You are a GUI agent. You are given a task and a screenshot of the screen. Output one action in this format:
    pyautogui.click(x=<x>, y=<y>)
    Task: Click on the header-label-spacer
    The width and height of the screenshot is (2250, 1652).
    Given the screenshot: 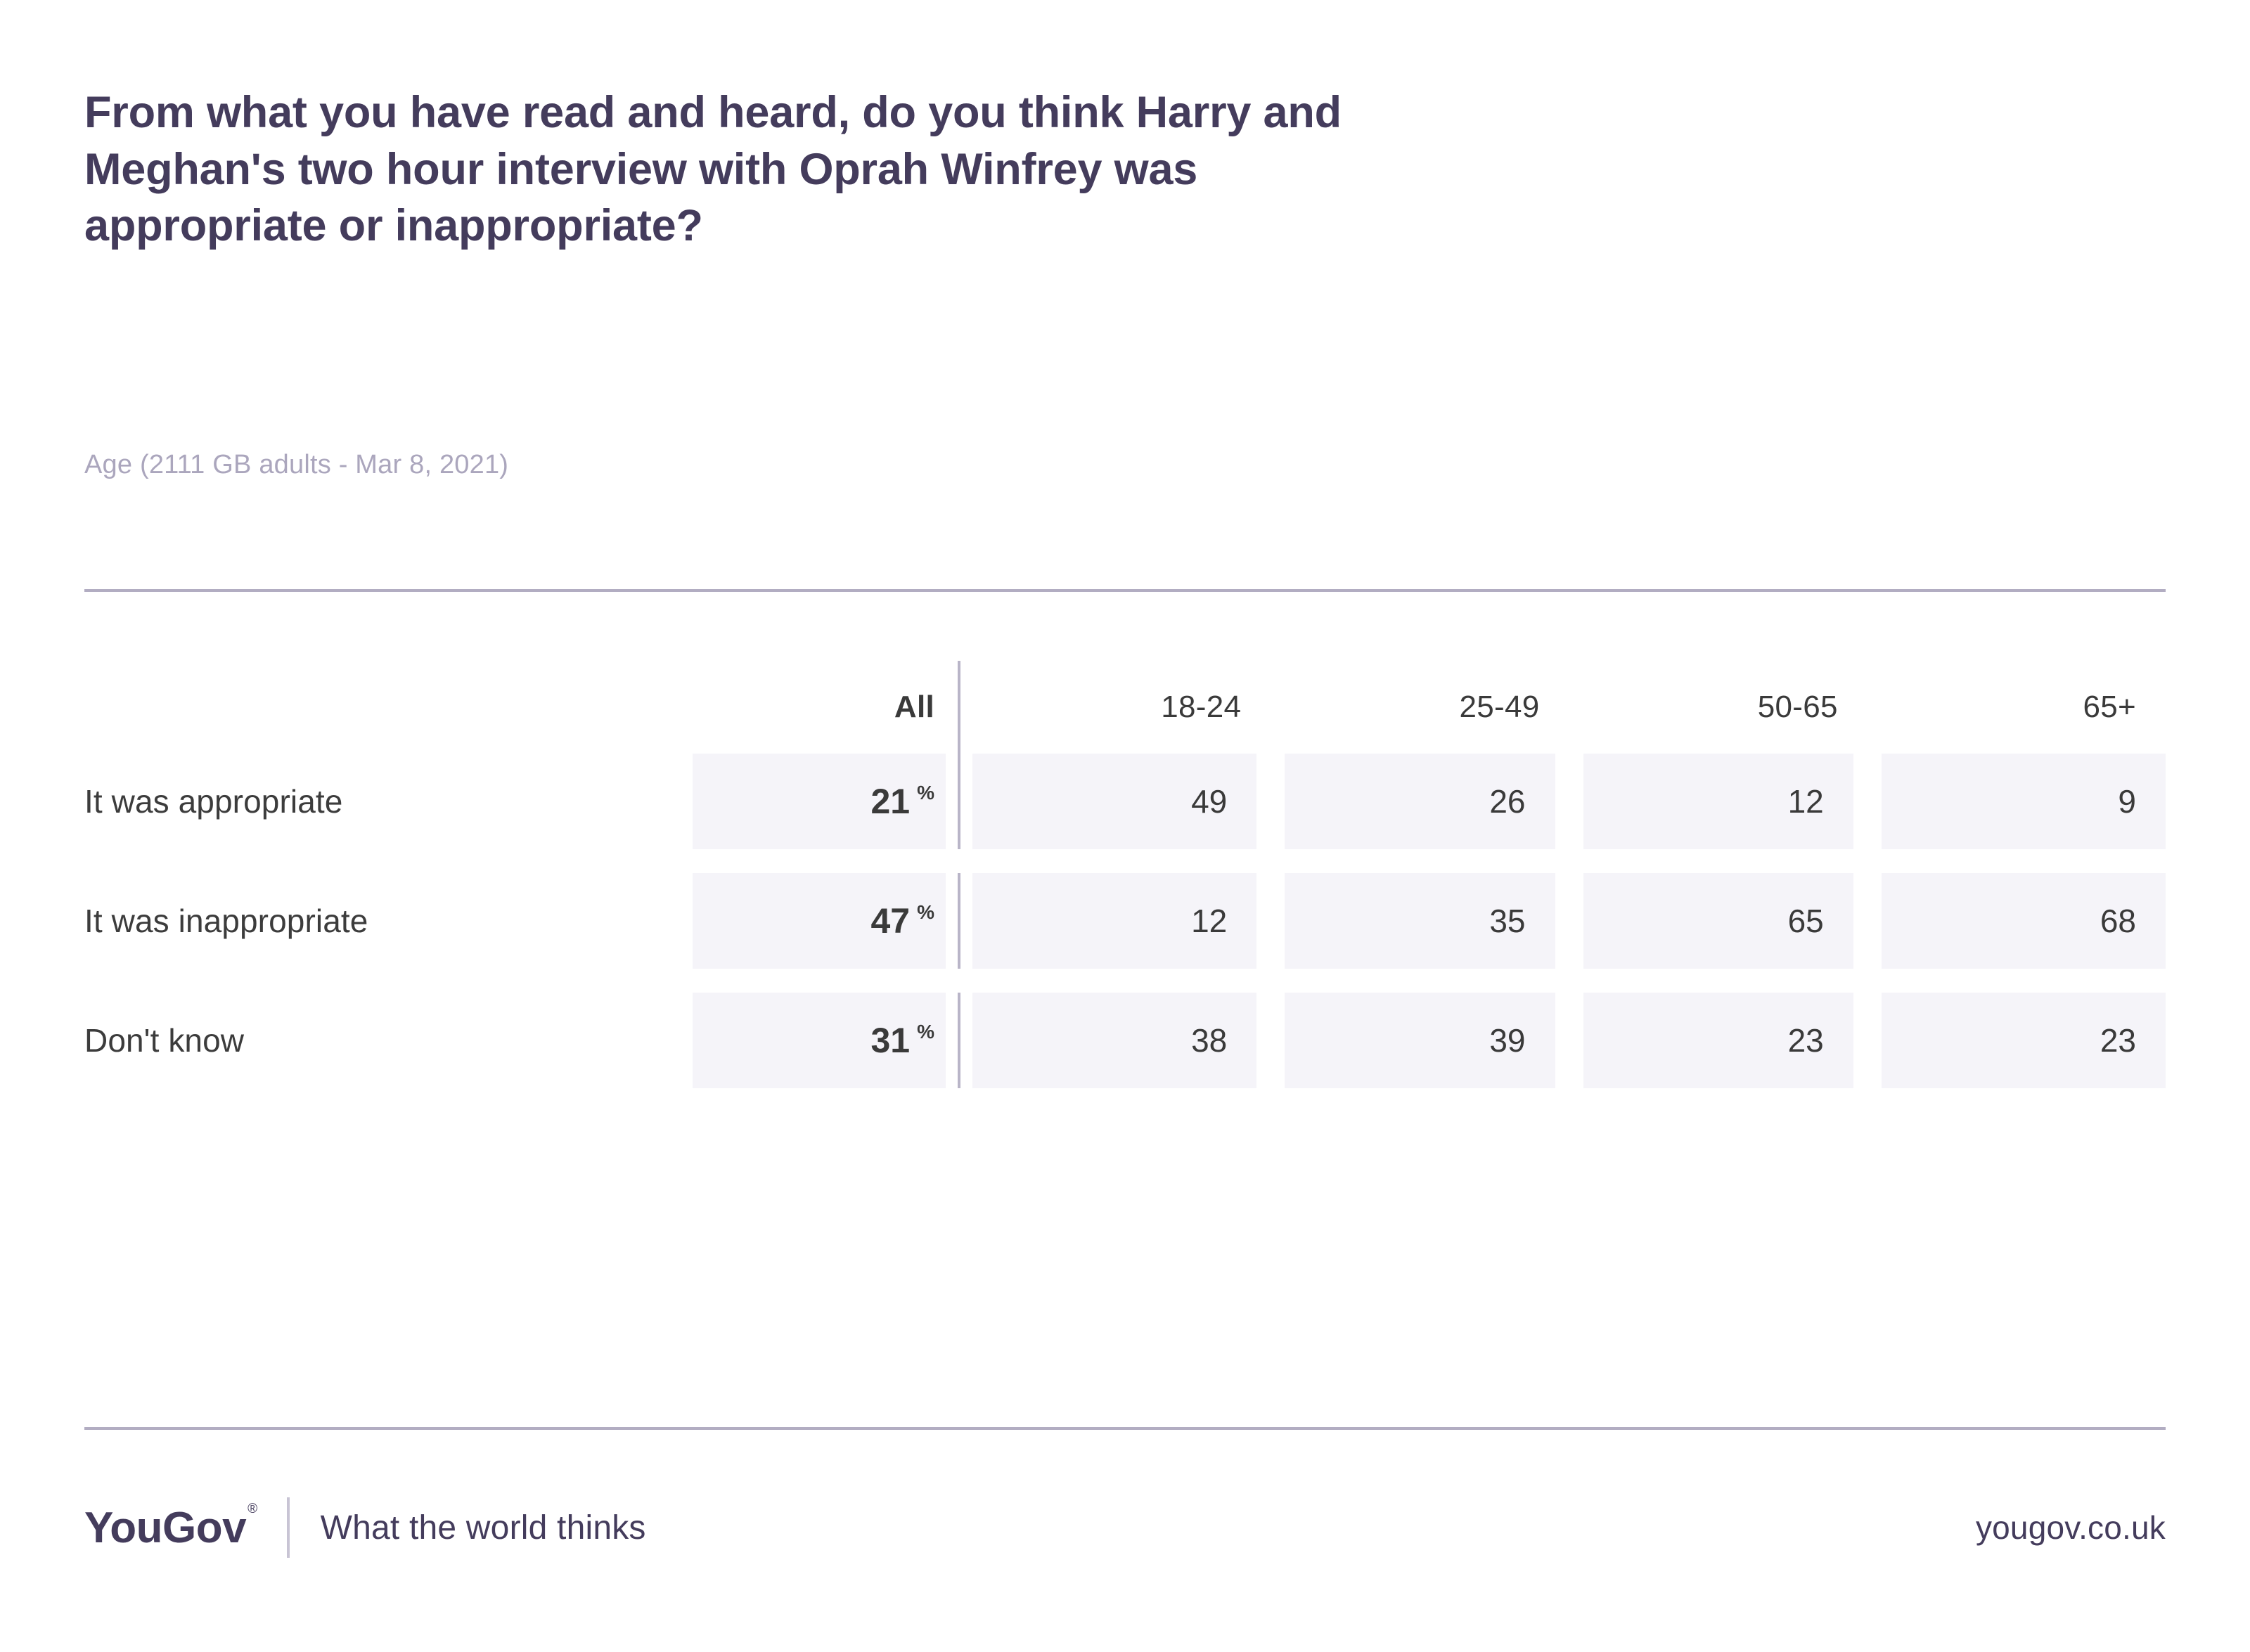 What is the action you would take?
    pyautogui.click(x=388, y=707)
    